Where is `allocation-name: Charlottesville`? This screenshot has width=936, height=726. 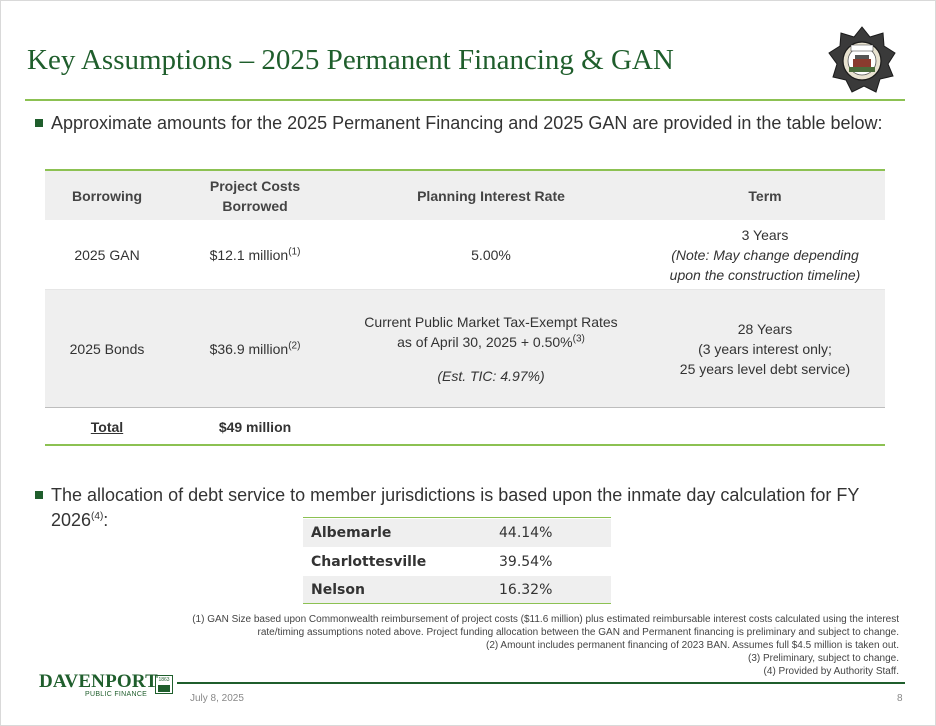 allocation-name: Charlottesville is located at coordinates (369, 562).